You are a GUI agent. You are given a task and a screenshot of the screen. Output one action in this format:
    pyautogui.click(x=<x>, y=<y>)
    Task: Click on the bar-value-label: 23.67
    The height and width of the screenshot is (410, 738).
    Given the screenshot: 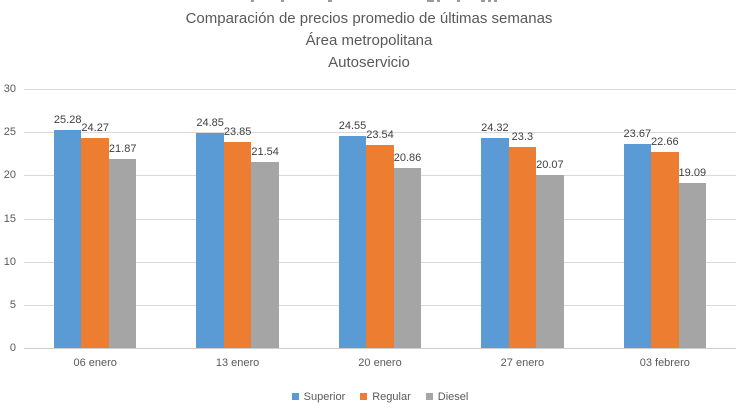 What is the action you would take?
    pyautogui.click(x=637, y=133)
    